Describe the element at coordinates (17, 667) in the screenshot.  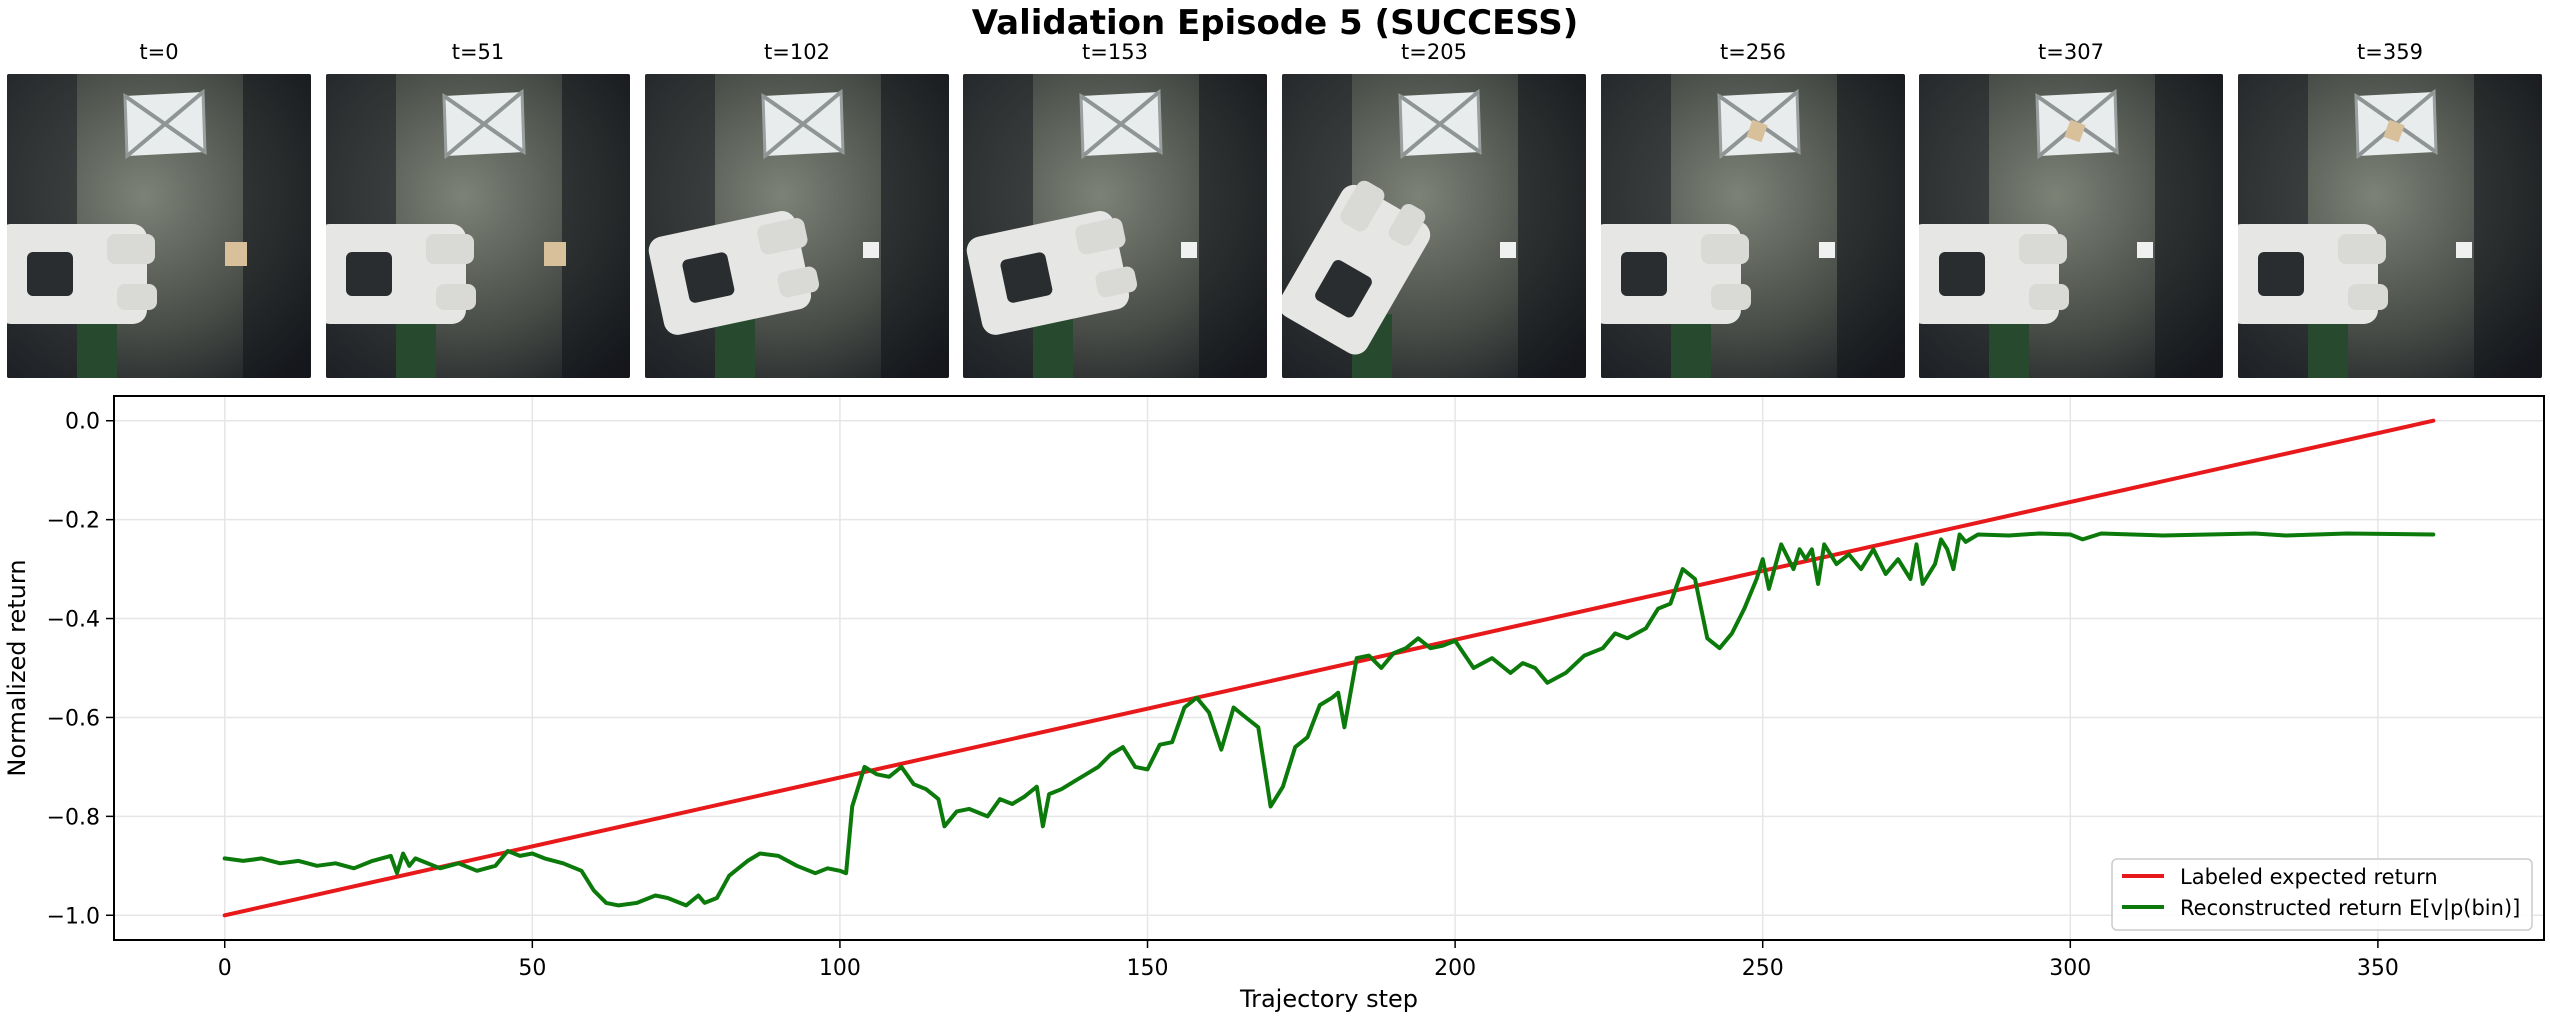
I see `y-axis-label: Normalized return` at that location.